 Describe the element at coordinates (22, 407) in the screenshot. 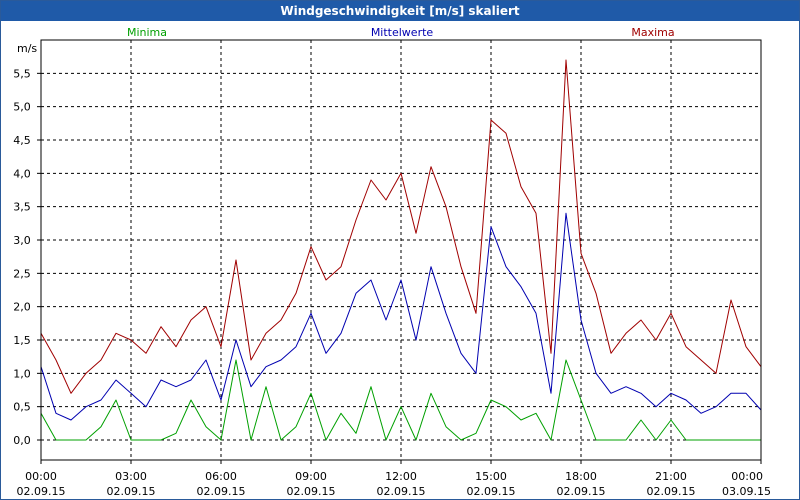

I see `y-tick-label: 0,5` at that location.